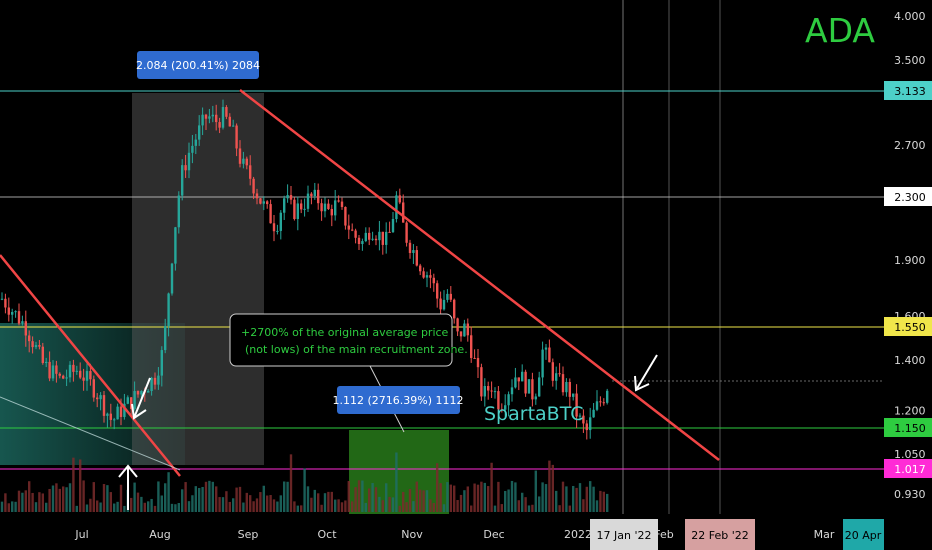 Image resolution: width=932 pixels, height=550 pixels. Describe the element at coordinates (345, 332) in the screenshot. I see `annotation-line1: +2700% of the original average price` at that location.